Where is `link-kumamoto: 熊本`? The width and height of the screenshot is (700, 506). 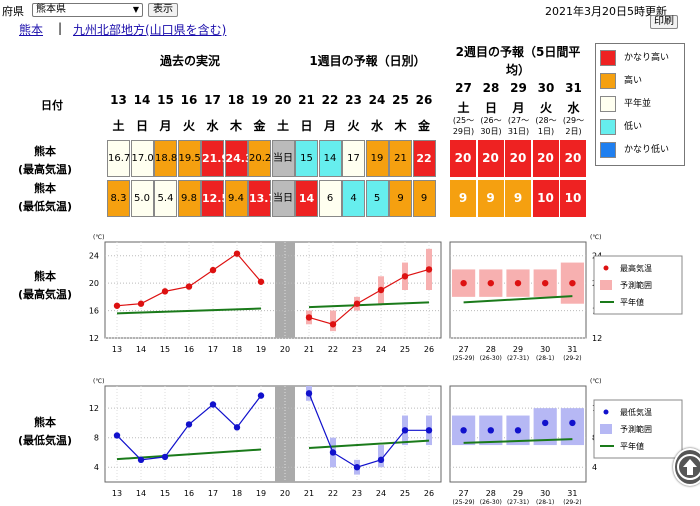
link-kumamoto: 熊本 is located at coordinates (31, 30).